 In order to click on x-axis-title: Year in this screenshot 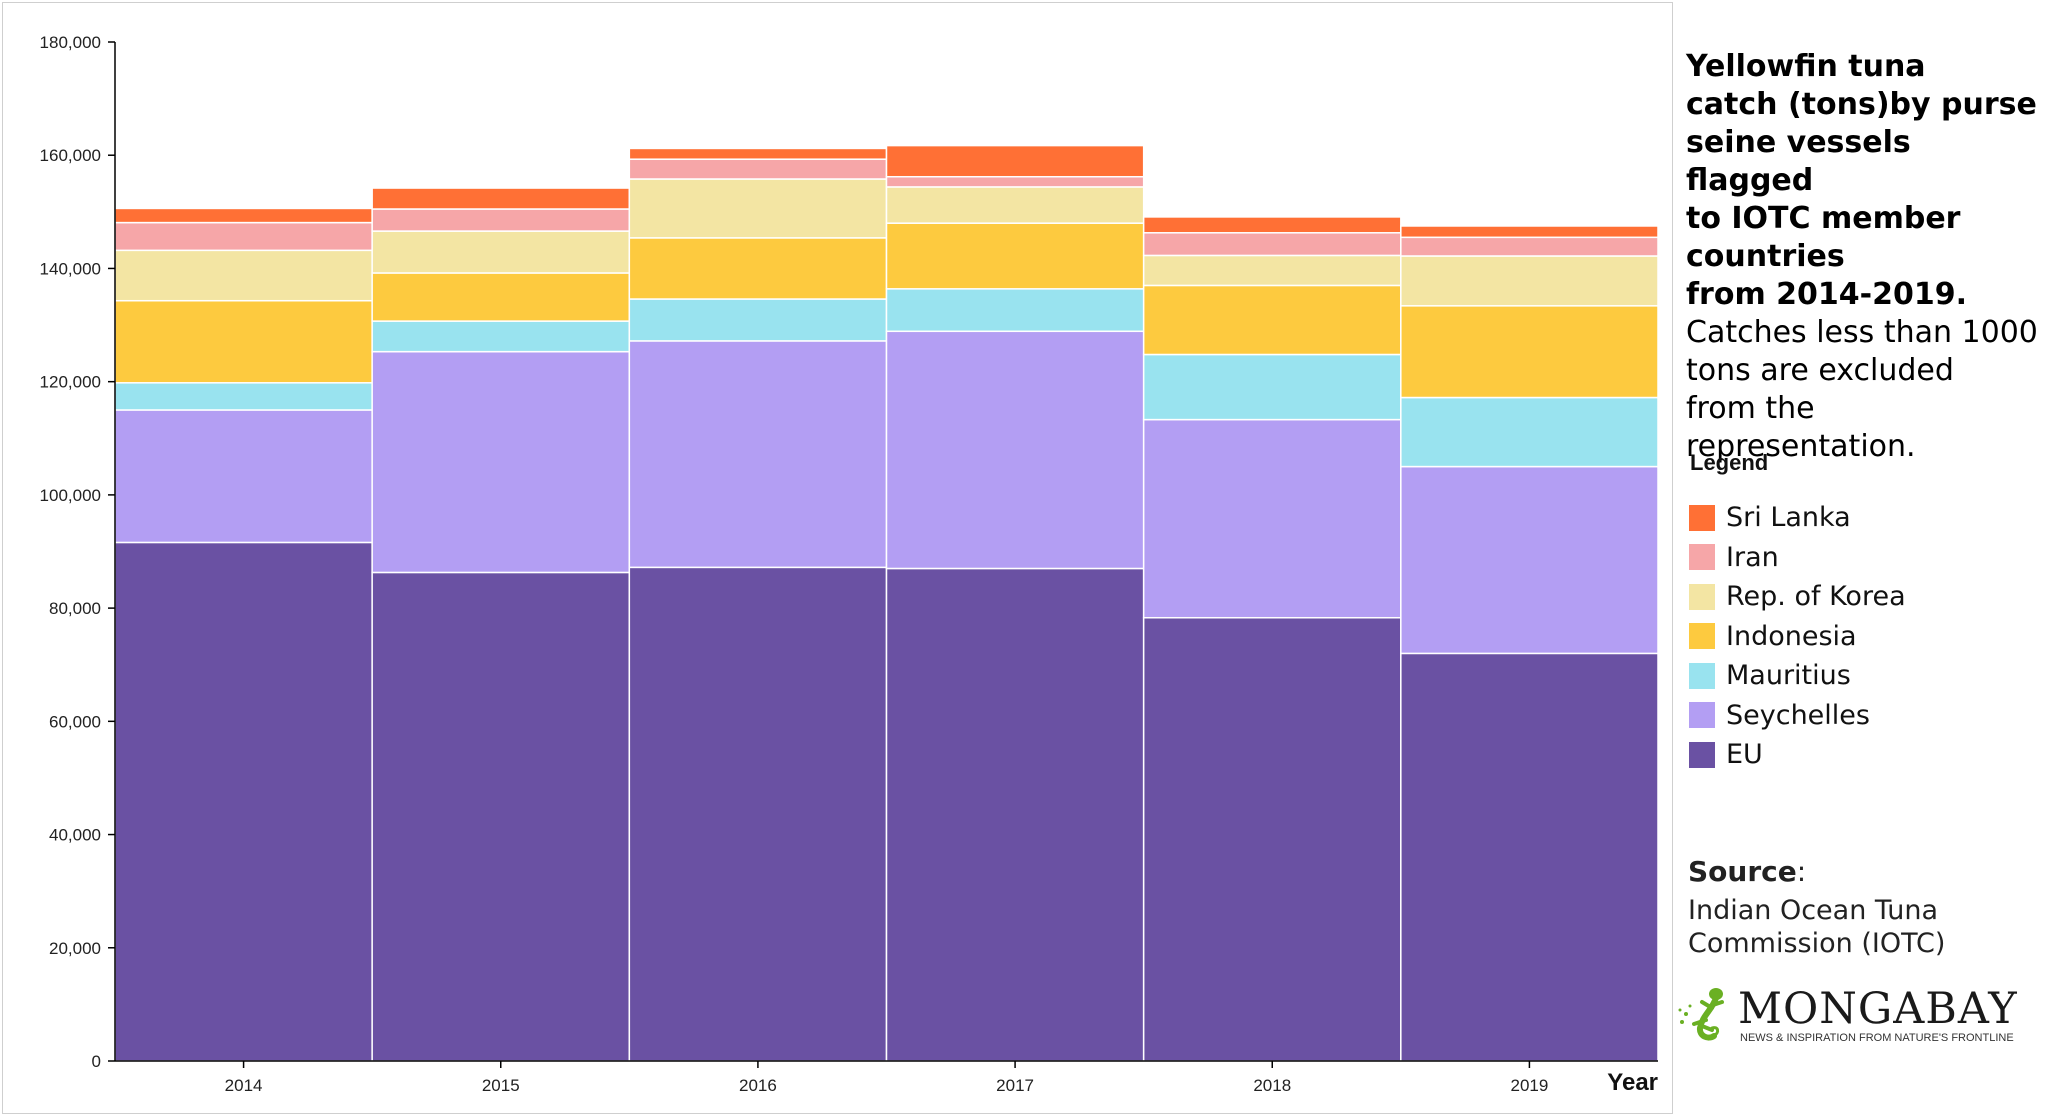, I will do `click(1632, 1082)`.